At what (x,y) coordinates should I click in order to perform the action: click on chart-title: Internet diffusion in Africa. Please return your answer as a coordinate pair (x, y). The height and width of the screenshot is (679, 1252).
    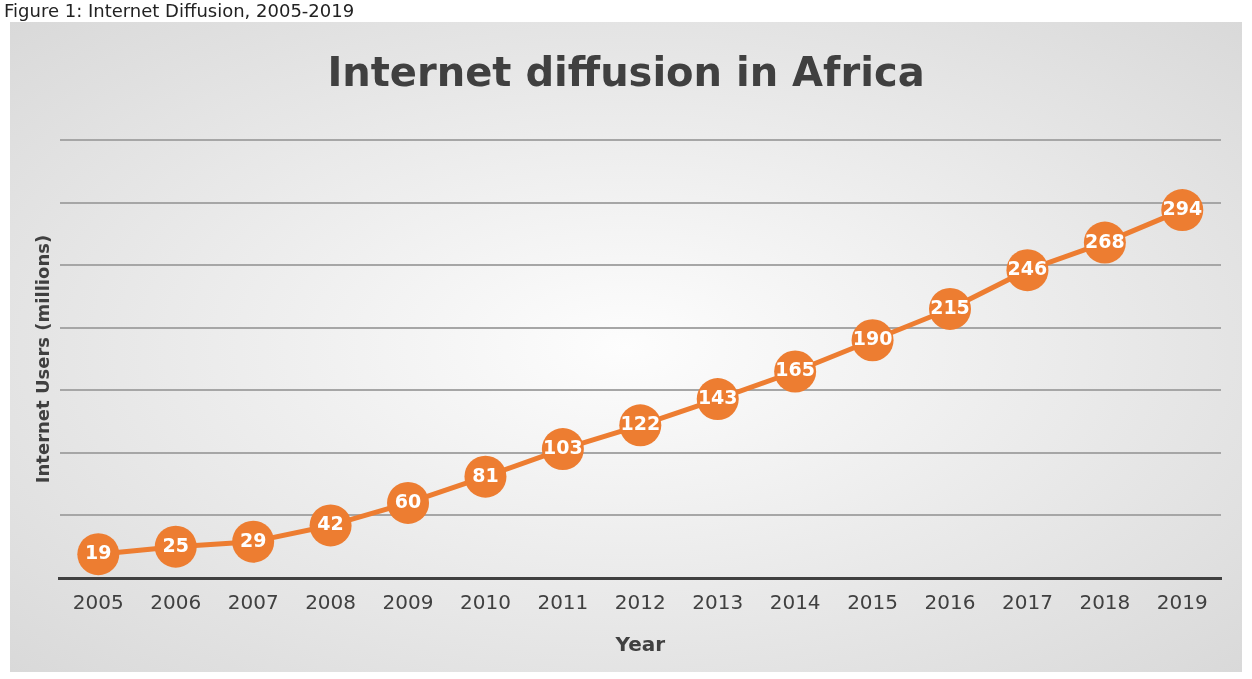
    Looking at the image, I should click on (626, 72).